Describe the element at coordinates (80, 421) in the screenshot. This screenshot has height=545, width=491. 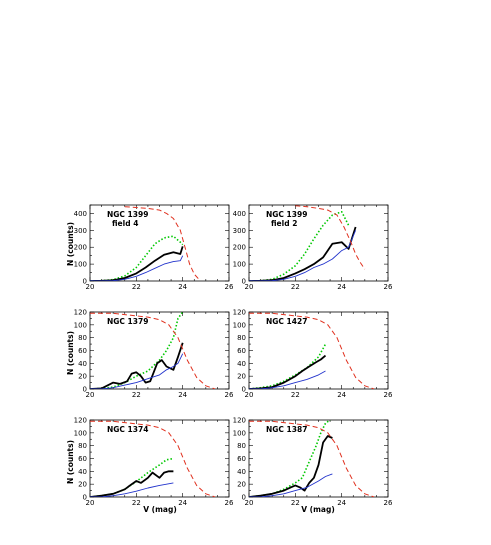
I see `y-tick-label-5: 120` at that location.